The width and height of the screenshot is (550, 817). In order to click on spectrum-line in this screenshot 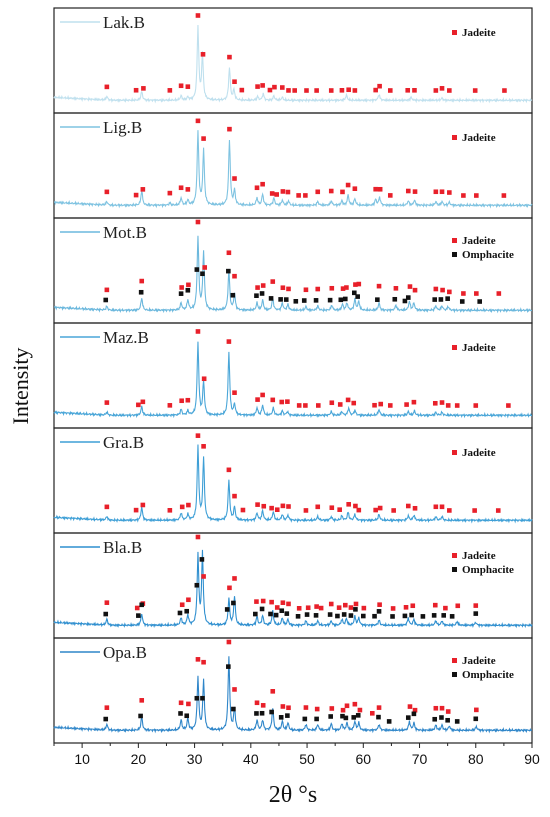, I will do `click(293, 169)`.